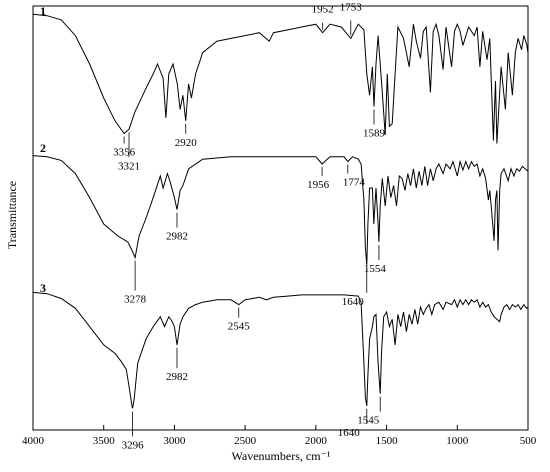 The height and width of the screenshot is (472, 550). What do you see at coordinates (186, 143) in the screenshot?
I see `peak-label-1-2920: 2920` at bounding box center [186, 143].